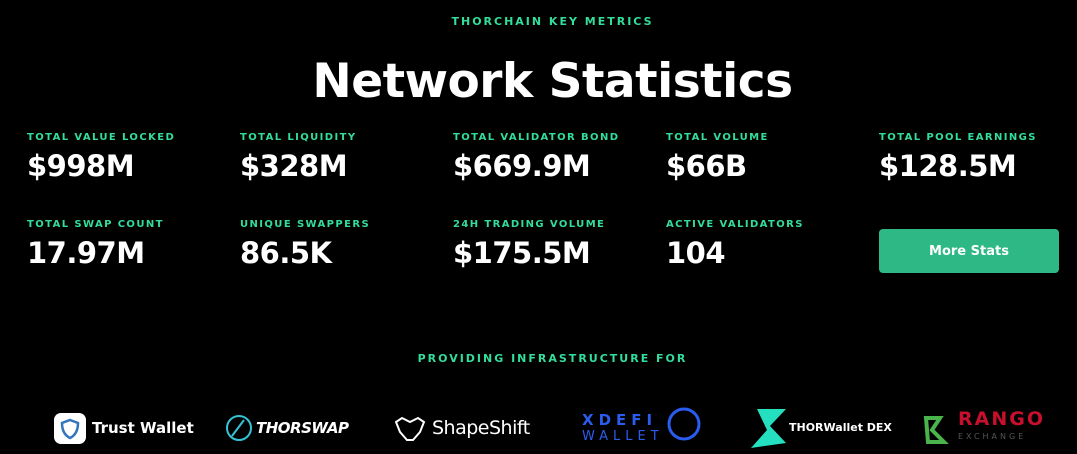 The width and height of the screenshot is (1077, 454). I want to click on xdefi-icon, so click(684, 424).